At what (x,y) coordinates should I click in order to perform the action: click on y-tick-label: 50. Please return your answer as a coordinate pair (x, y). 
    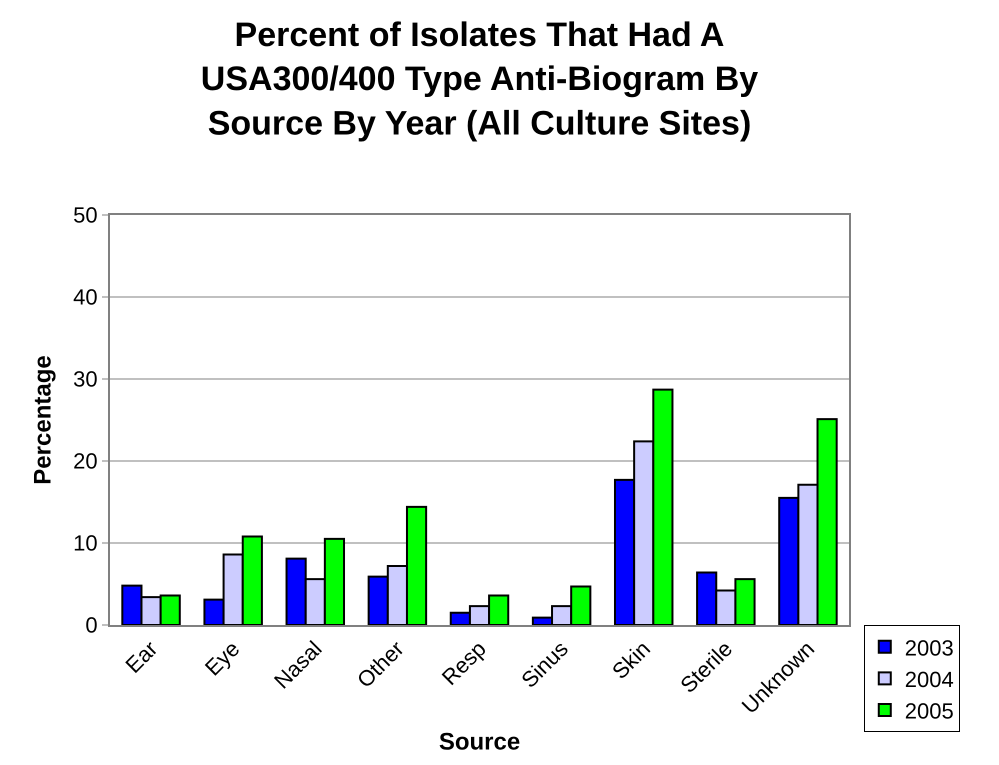
    Looking at the image, I should click on (85, 215).